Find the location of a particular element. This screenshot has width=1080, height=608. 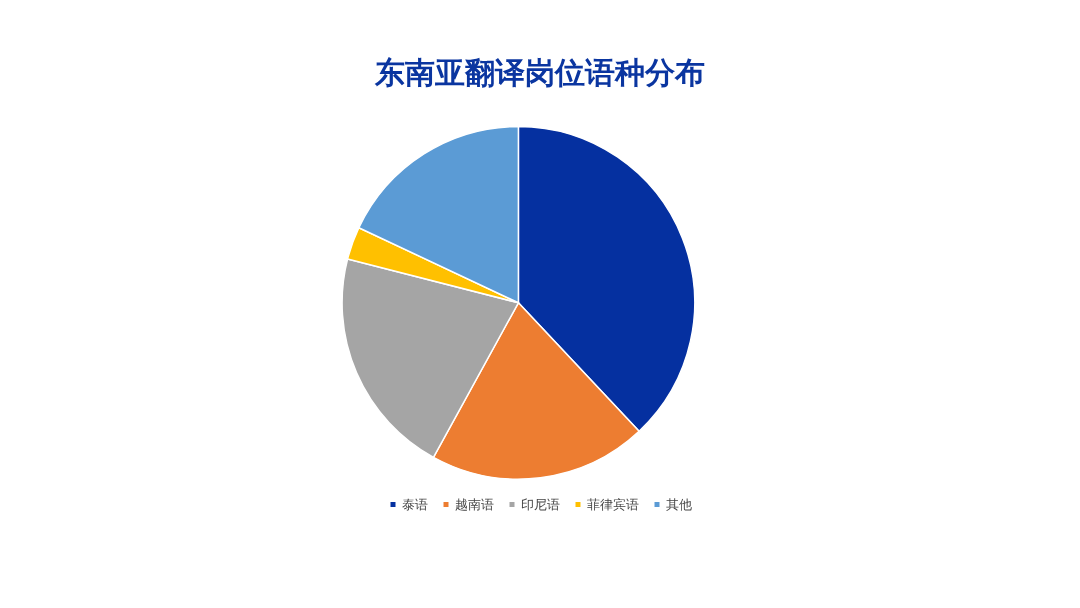

legend-label: 印尼语 is located at coordinates (540, 504).